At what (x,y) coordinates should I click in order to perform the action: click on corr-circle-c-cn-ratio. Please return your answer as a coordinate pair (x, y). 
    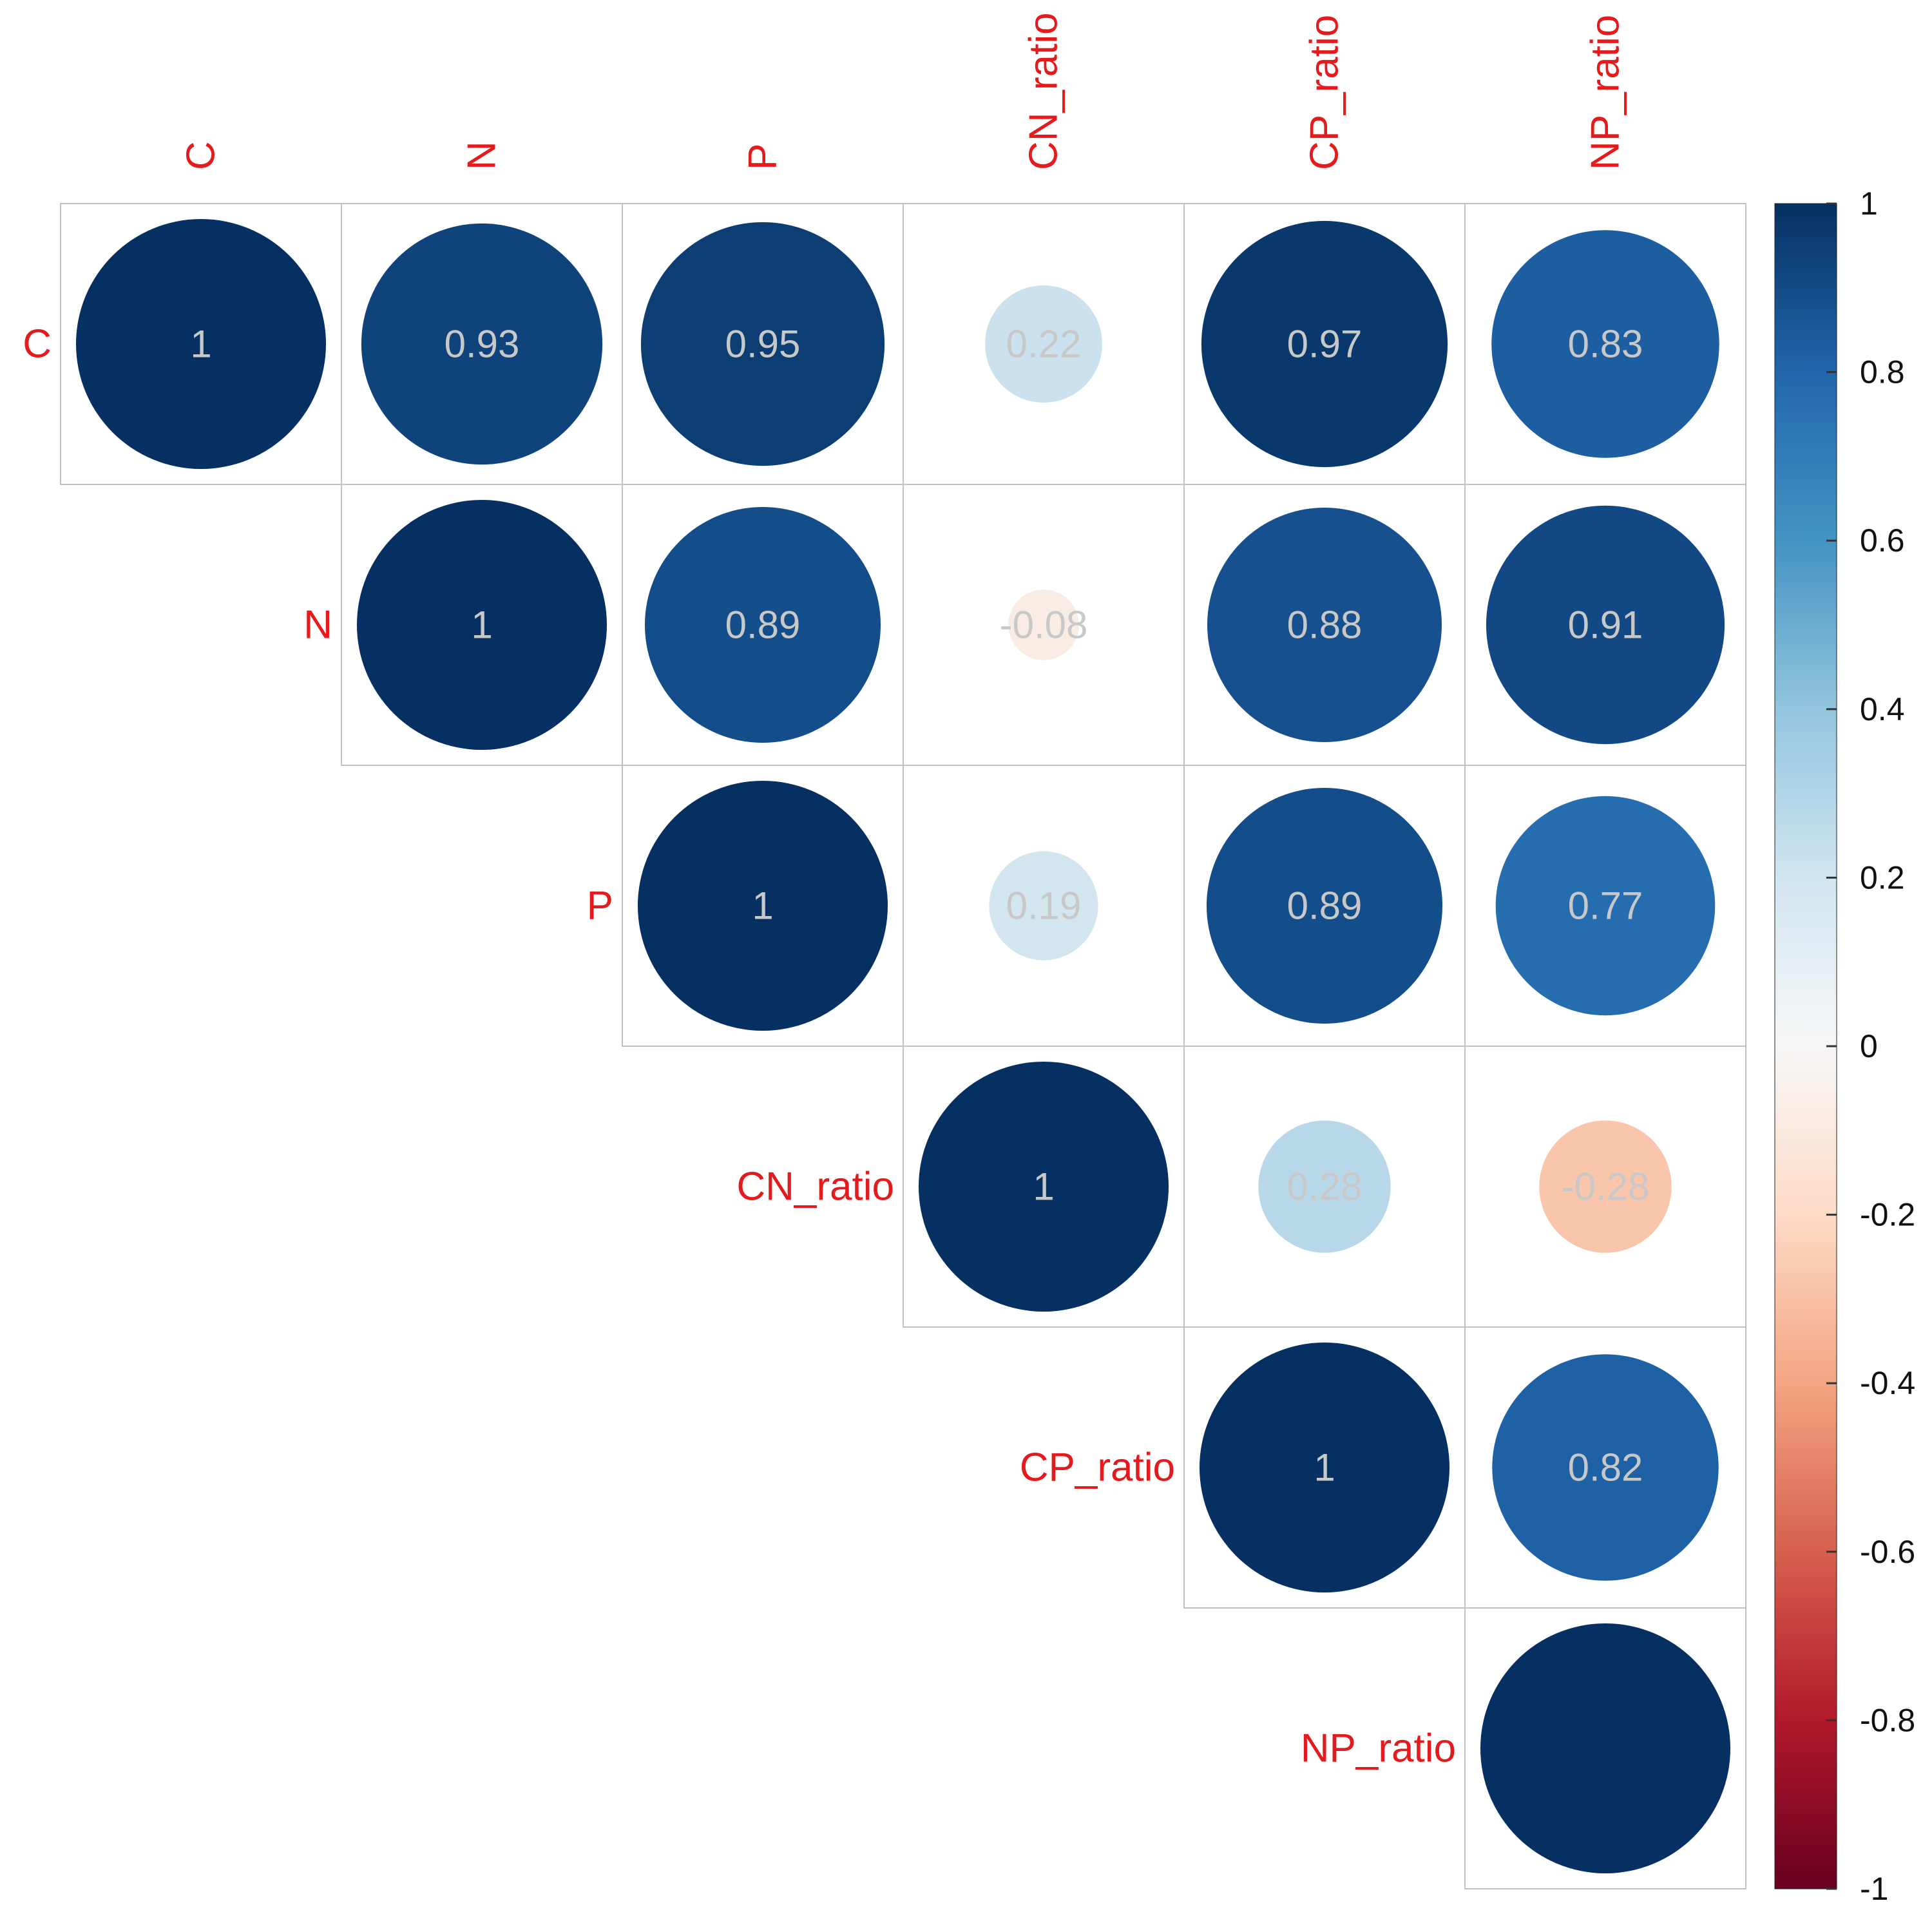
    Looking at the image, I should click on (1043, 344).